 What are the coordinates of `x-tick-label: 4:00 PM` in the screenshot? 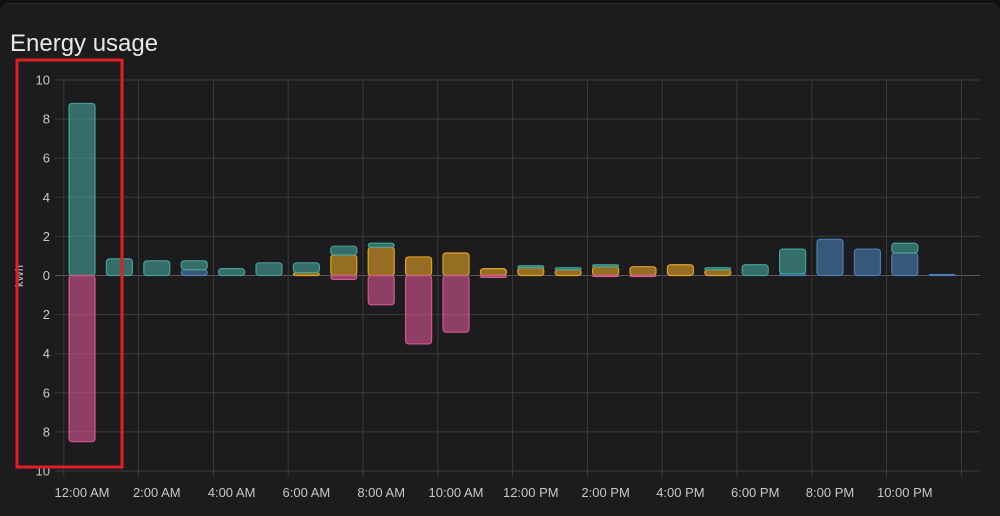 It's located at (680, 492).